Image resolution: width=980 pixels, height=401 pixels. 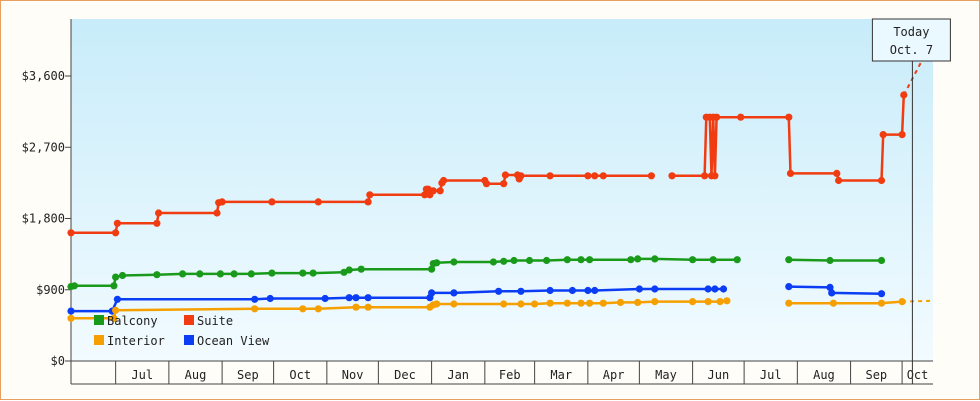 I want to click on y-tick-label: $1,800, so click(x=43, y=219).